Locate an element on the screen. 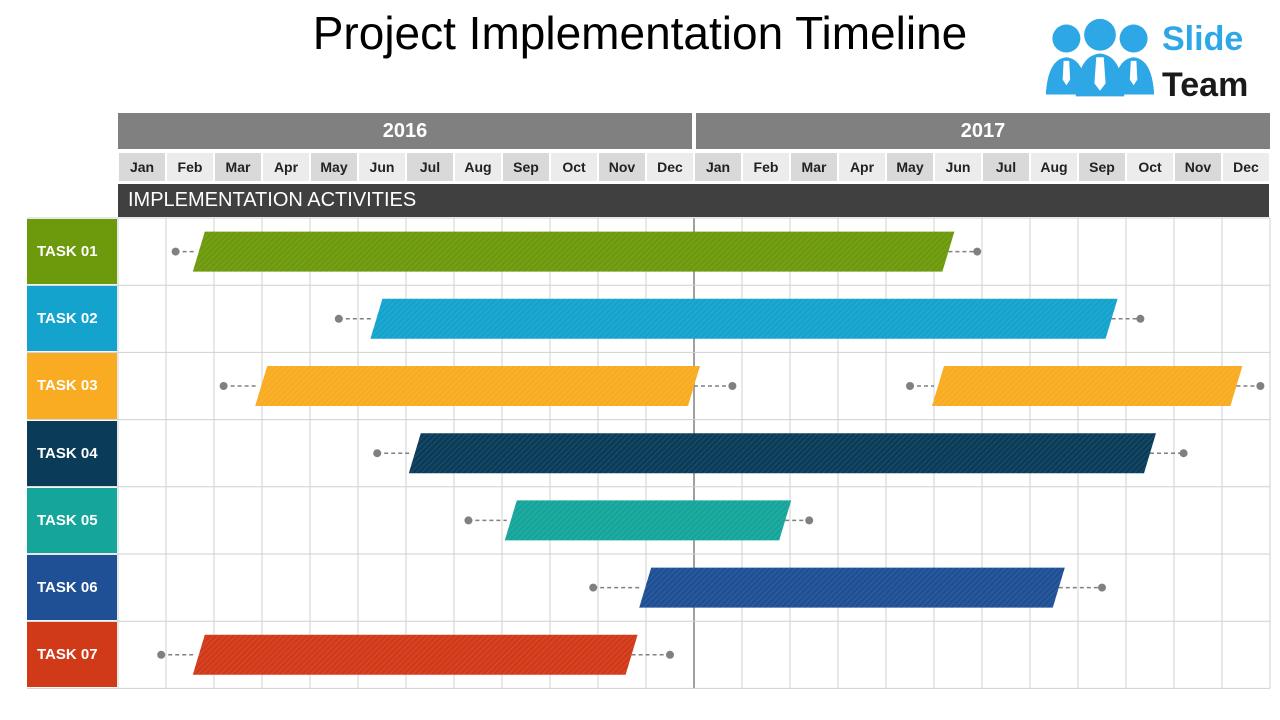 The width and height of the screenshot is (1280, 720). year-header-2017: 2017 is located at coordinates (983, 131).